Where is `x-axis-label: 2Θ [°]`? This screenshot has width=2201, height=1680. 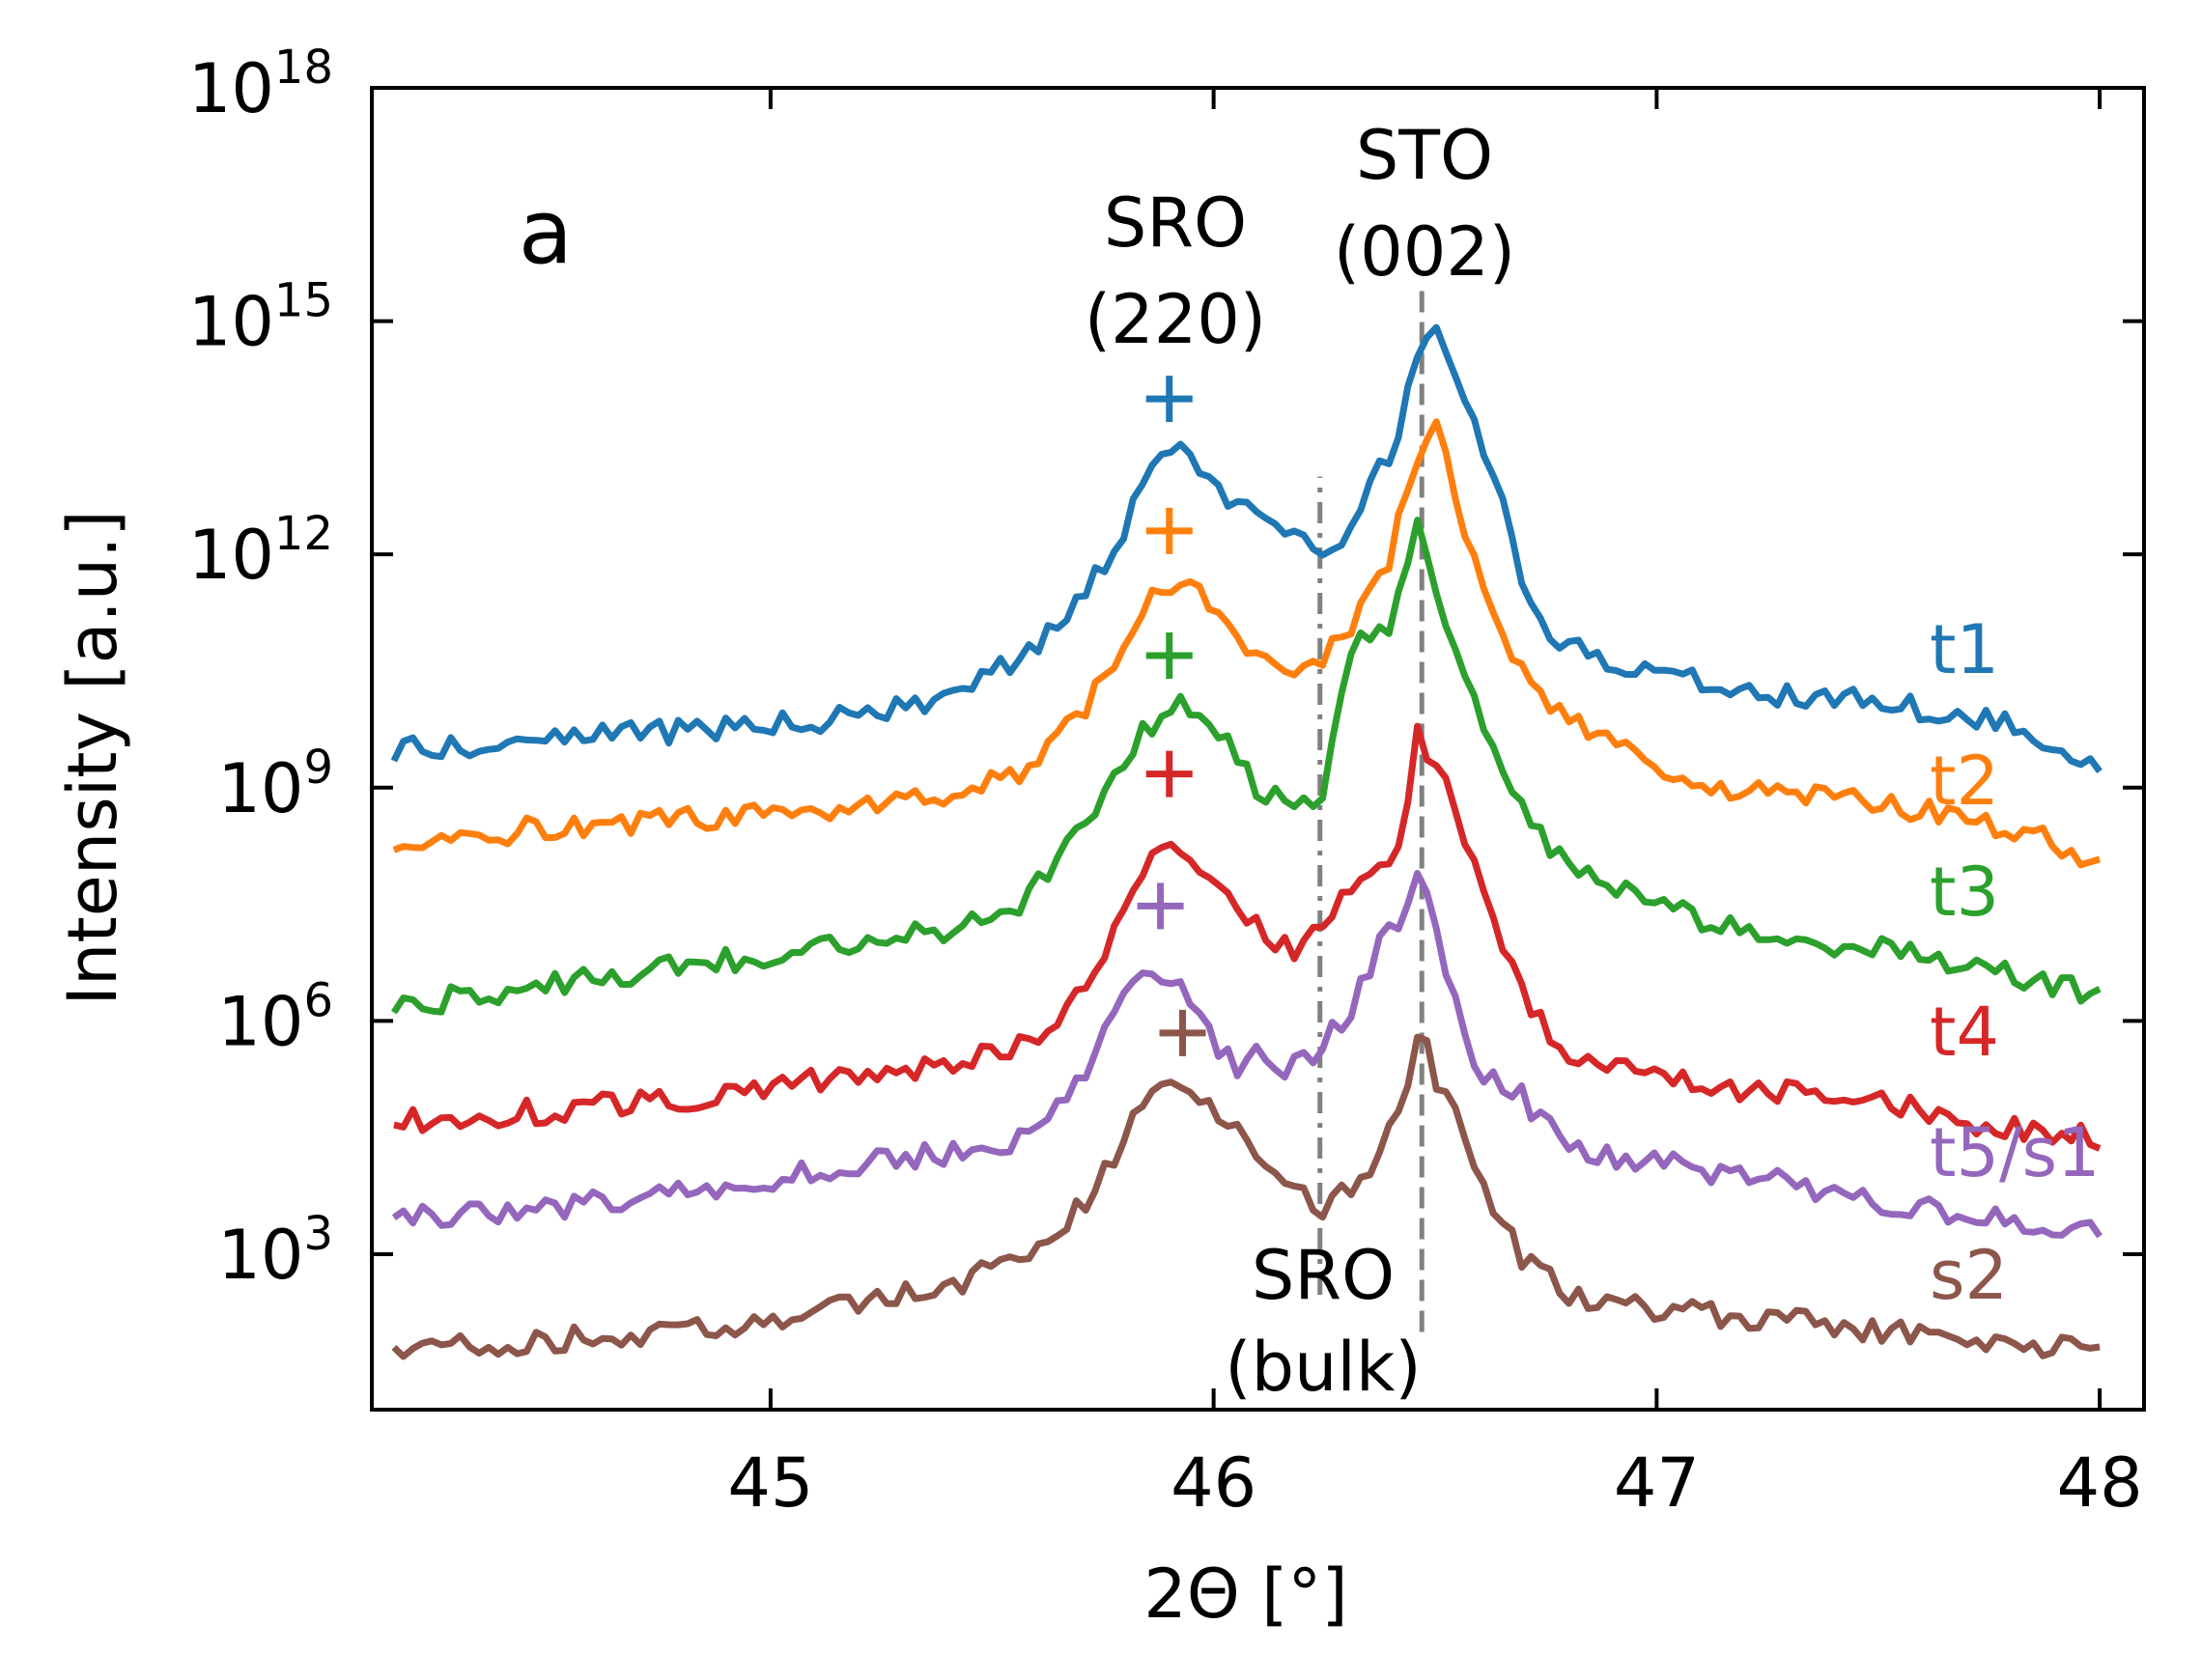 x-axis-label: 2Θ [°] is located at coordinates (1245, 1594).